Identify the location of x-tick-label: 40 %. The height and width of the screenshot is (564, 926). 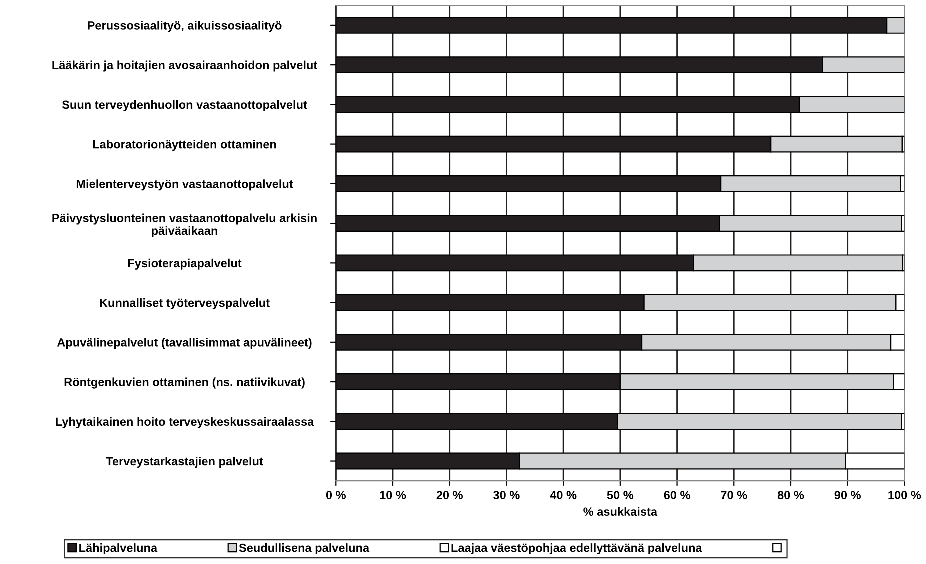
(563, 495).